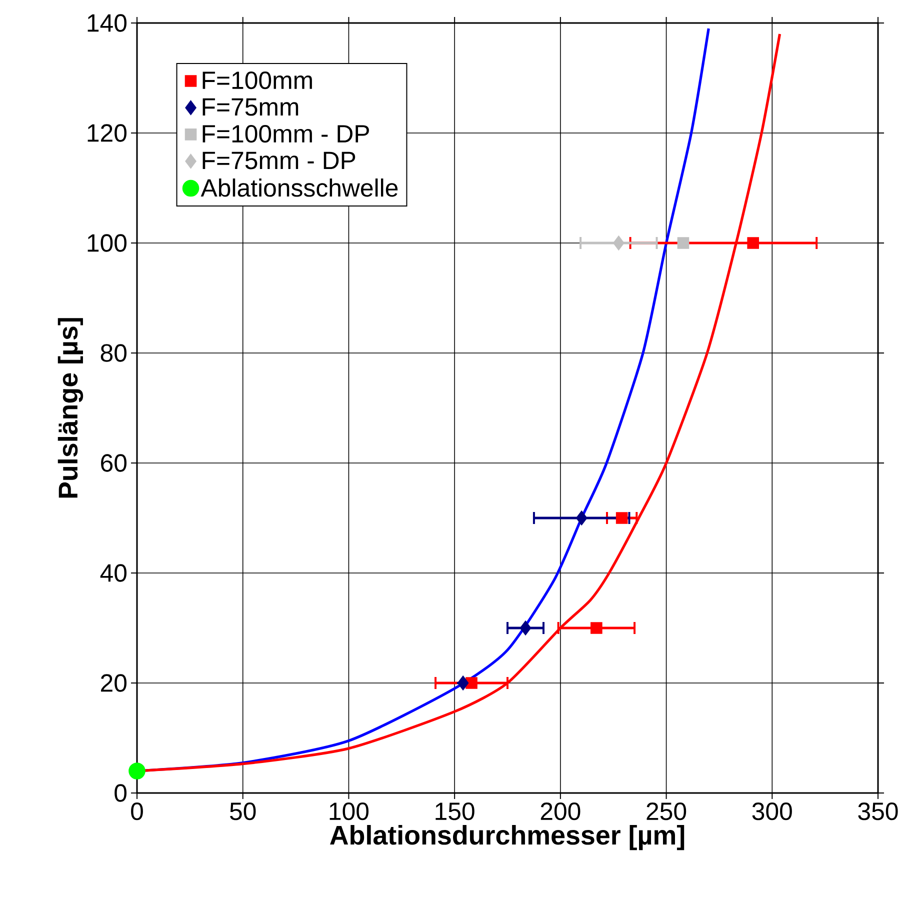 The width and height of the screenshot is (909, 911). Describe the element at coordinates (772, 811) in the screenshot. I see `x-tick-label: 300` at that location.